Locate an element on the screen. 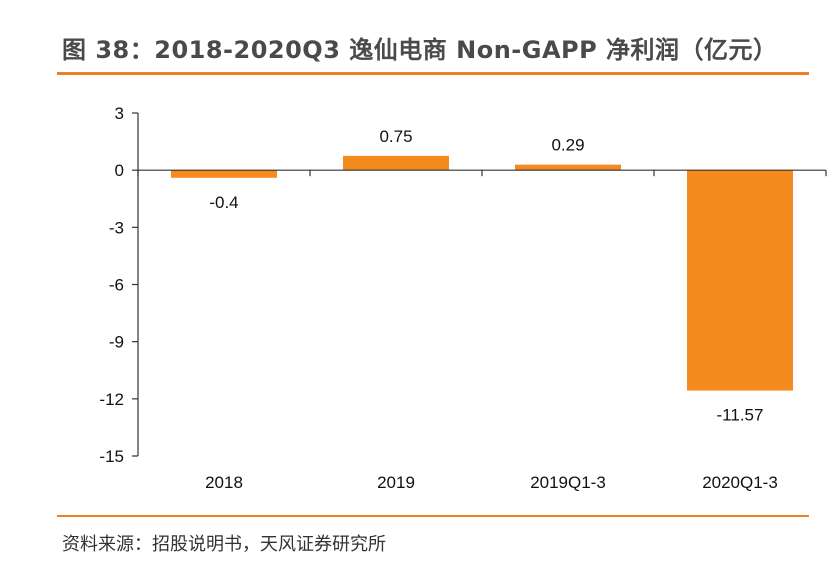 Image resolution: width=834 pixels, height=564 pixels. bar-2018 is located at coordinates (224, 174).